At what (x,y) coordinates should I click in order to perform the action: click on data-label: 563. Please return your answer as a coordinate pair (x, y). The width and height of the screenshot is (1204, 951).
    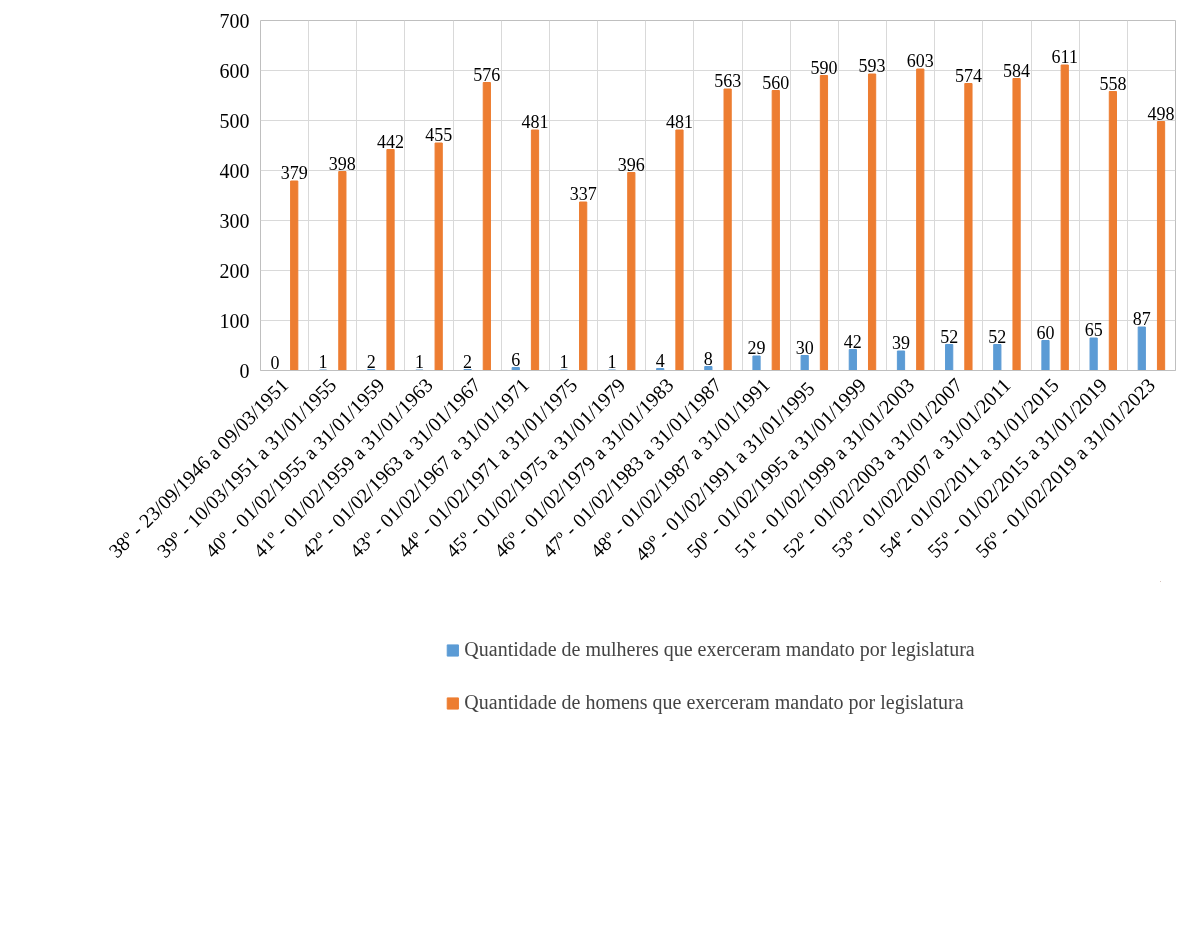
    Looking at the image, I should click on (728, 81).